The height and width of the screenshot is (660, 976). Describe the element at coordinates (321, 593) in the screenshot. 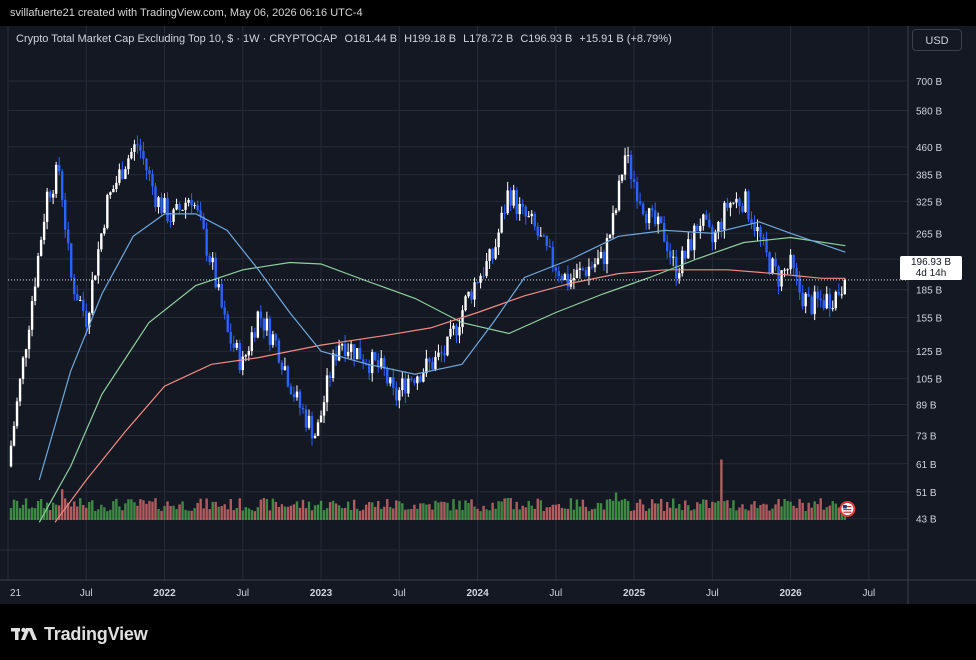

I see `x-tick-label: 2023` at that location.